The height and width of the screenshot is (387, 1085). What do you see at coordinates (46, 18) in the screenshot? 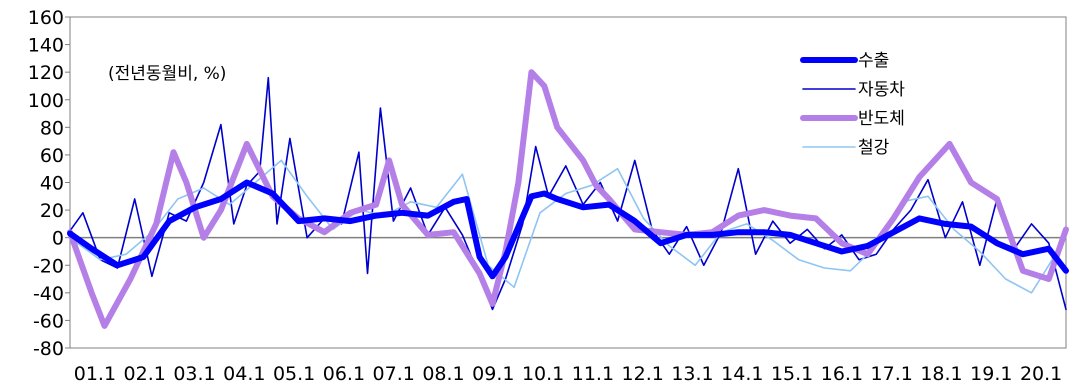
I see `y-tick-label: 160` at bounding box center [46, 18].